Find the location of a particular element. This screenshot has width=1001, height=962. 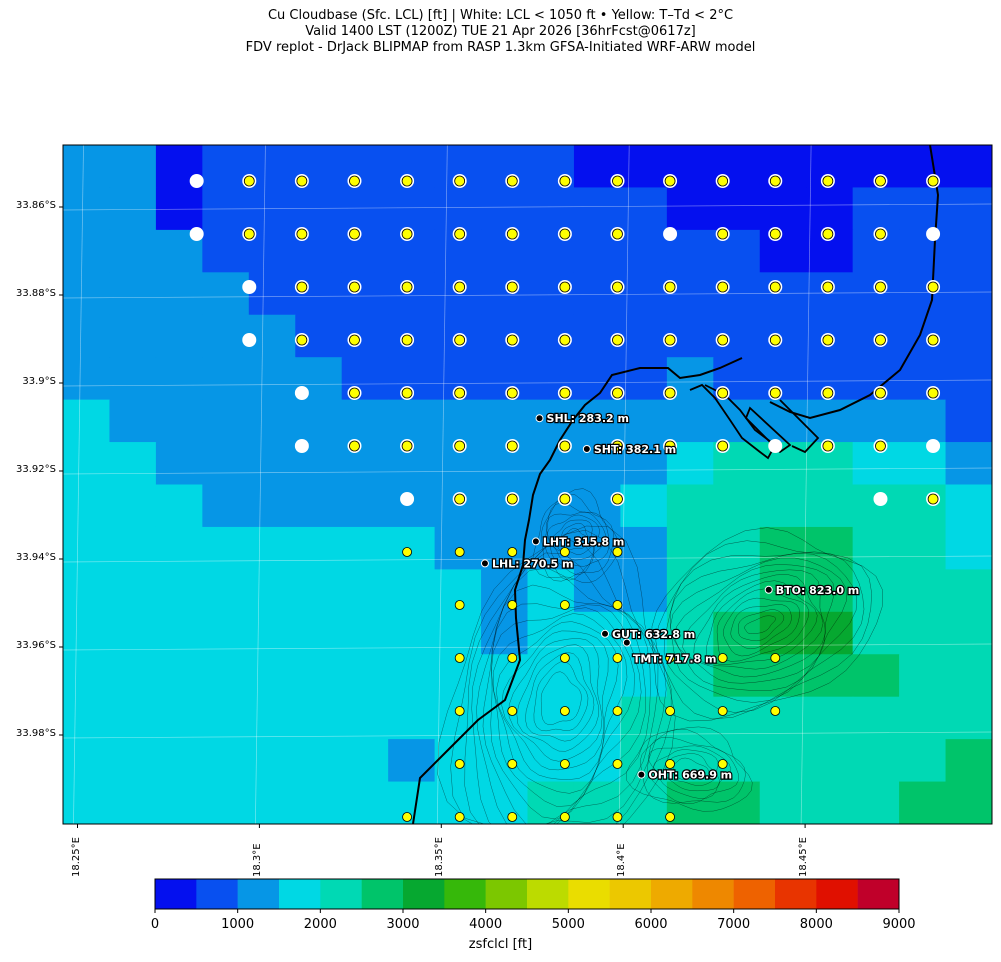

lon-tick-label: 18.45°E is located at coordinates (804, 857).